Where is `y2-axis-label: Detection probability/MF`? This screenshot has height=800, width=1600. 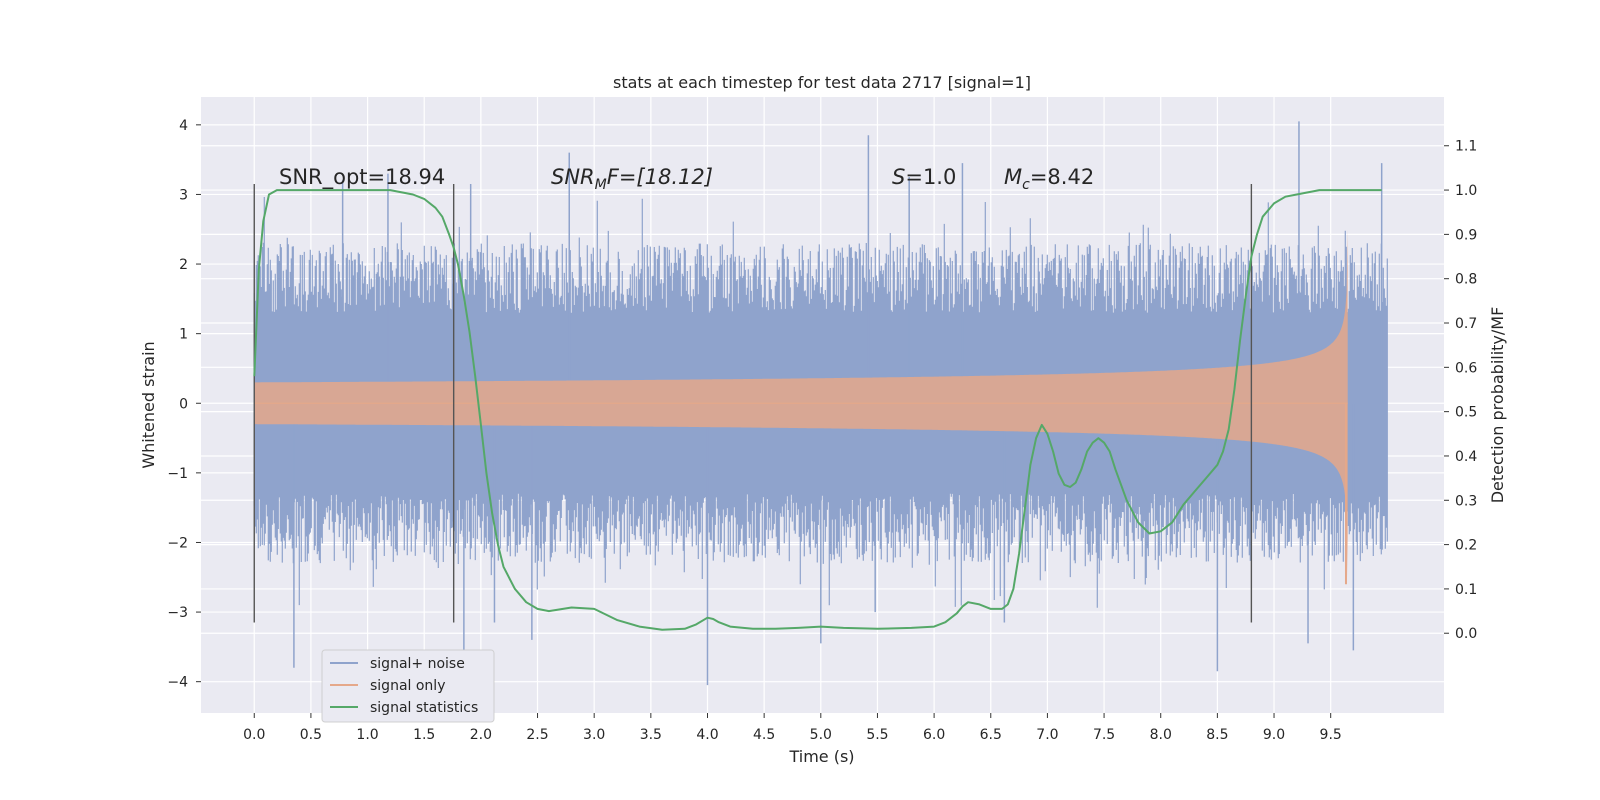 y2-axis-label: Detection probability/MF is located at coordinates (1497, 405).